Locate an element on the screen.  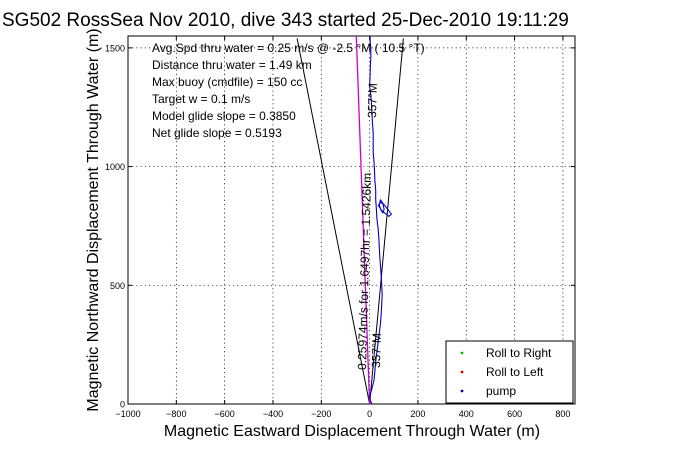
legend-box is located at coordinates (509, 372).